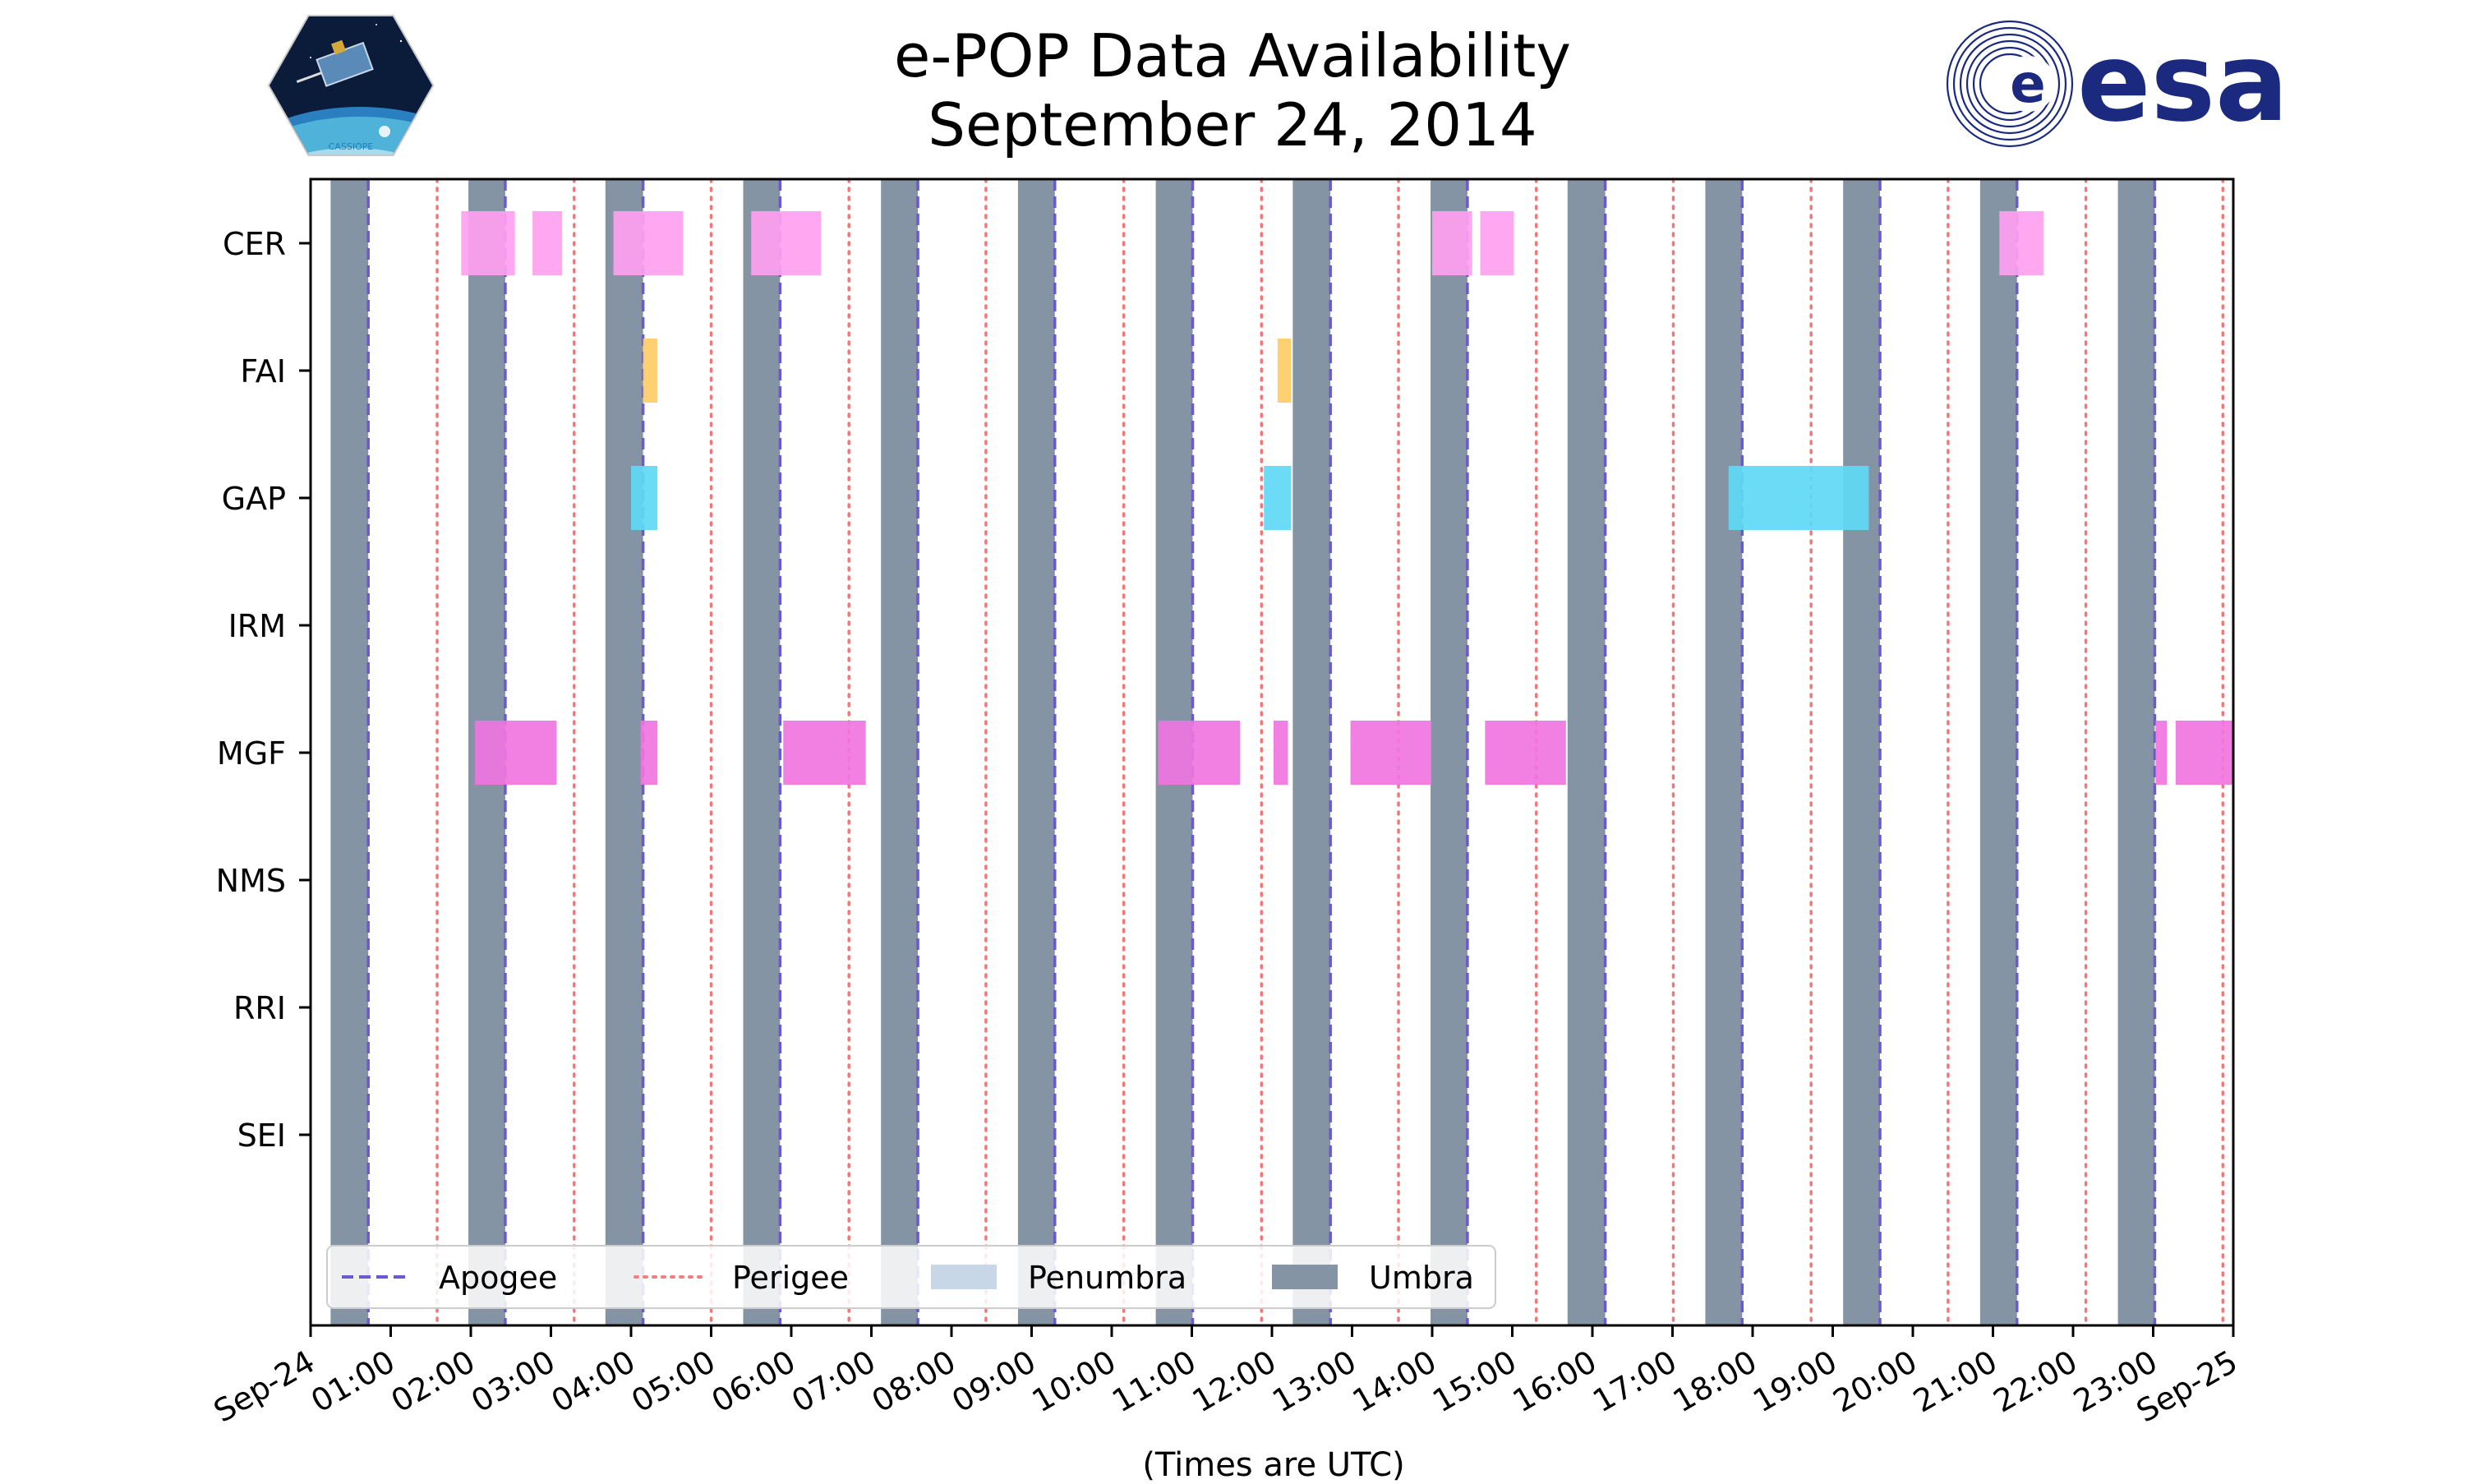  What do you see at coordinates (754, 1381) in the screenshot?
I see `x-tick-label-6: 06:00` at bounding box center [754, 1381].